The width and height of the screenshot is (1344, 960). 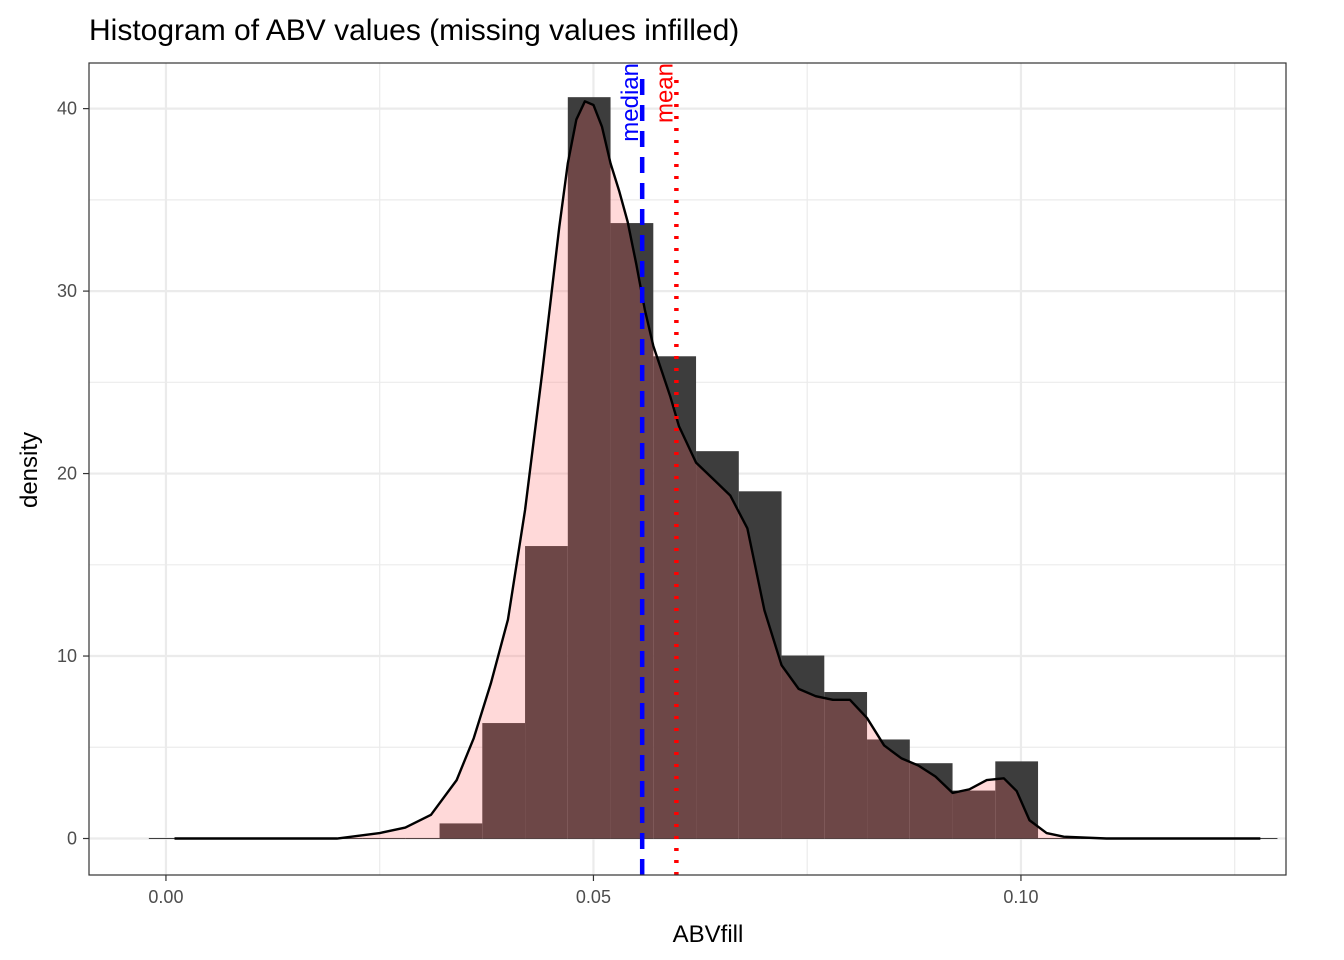 What do you see at coordinates (630, 102) in the screenshot?
I see `median-label: median` at bounding box center [630, 102].